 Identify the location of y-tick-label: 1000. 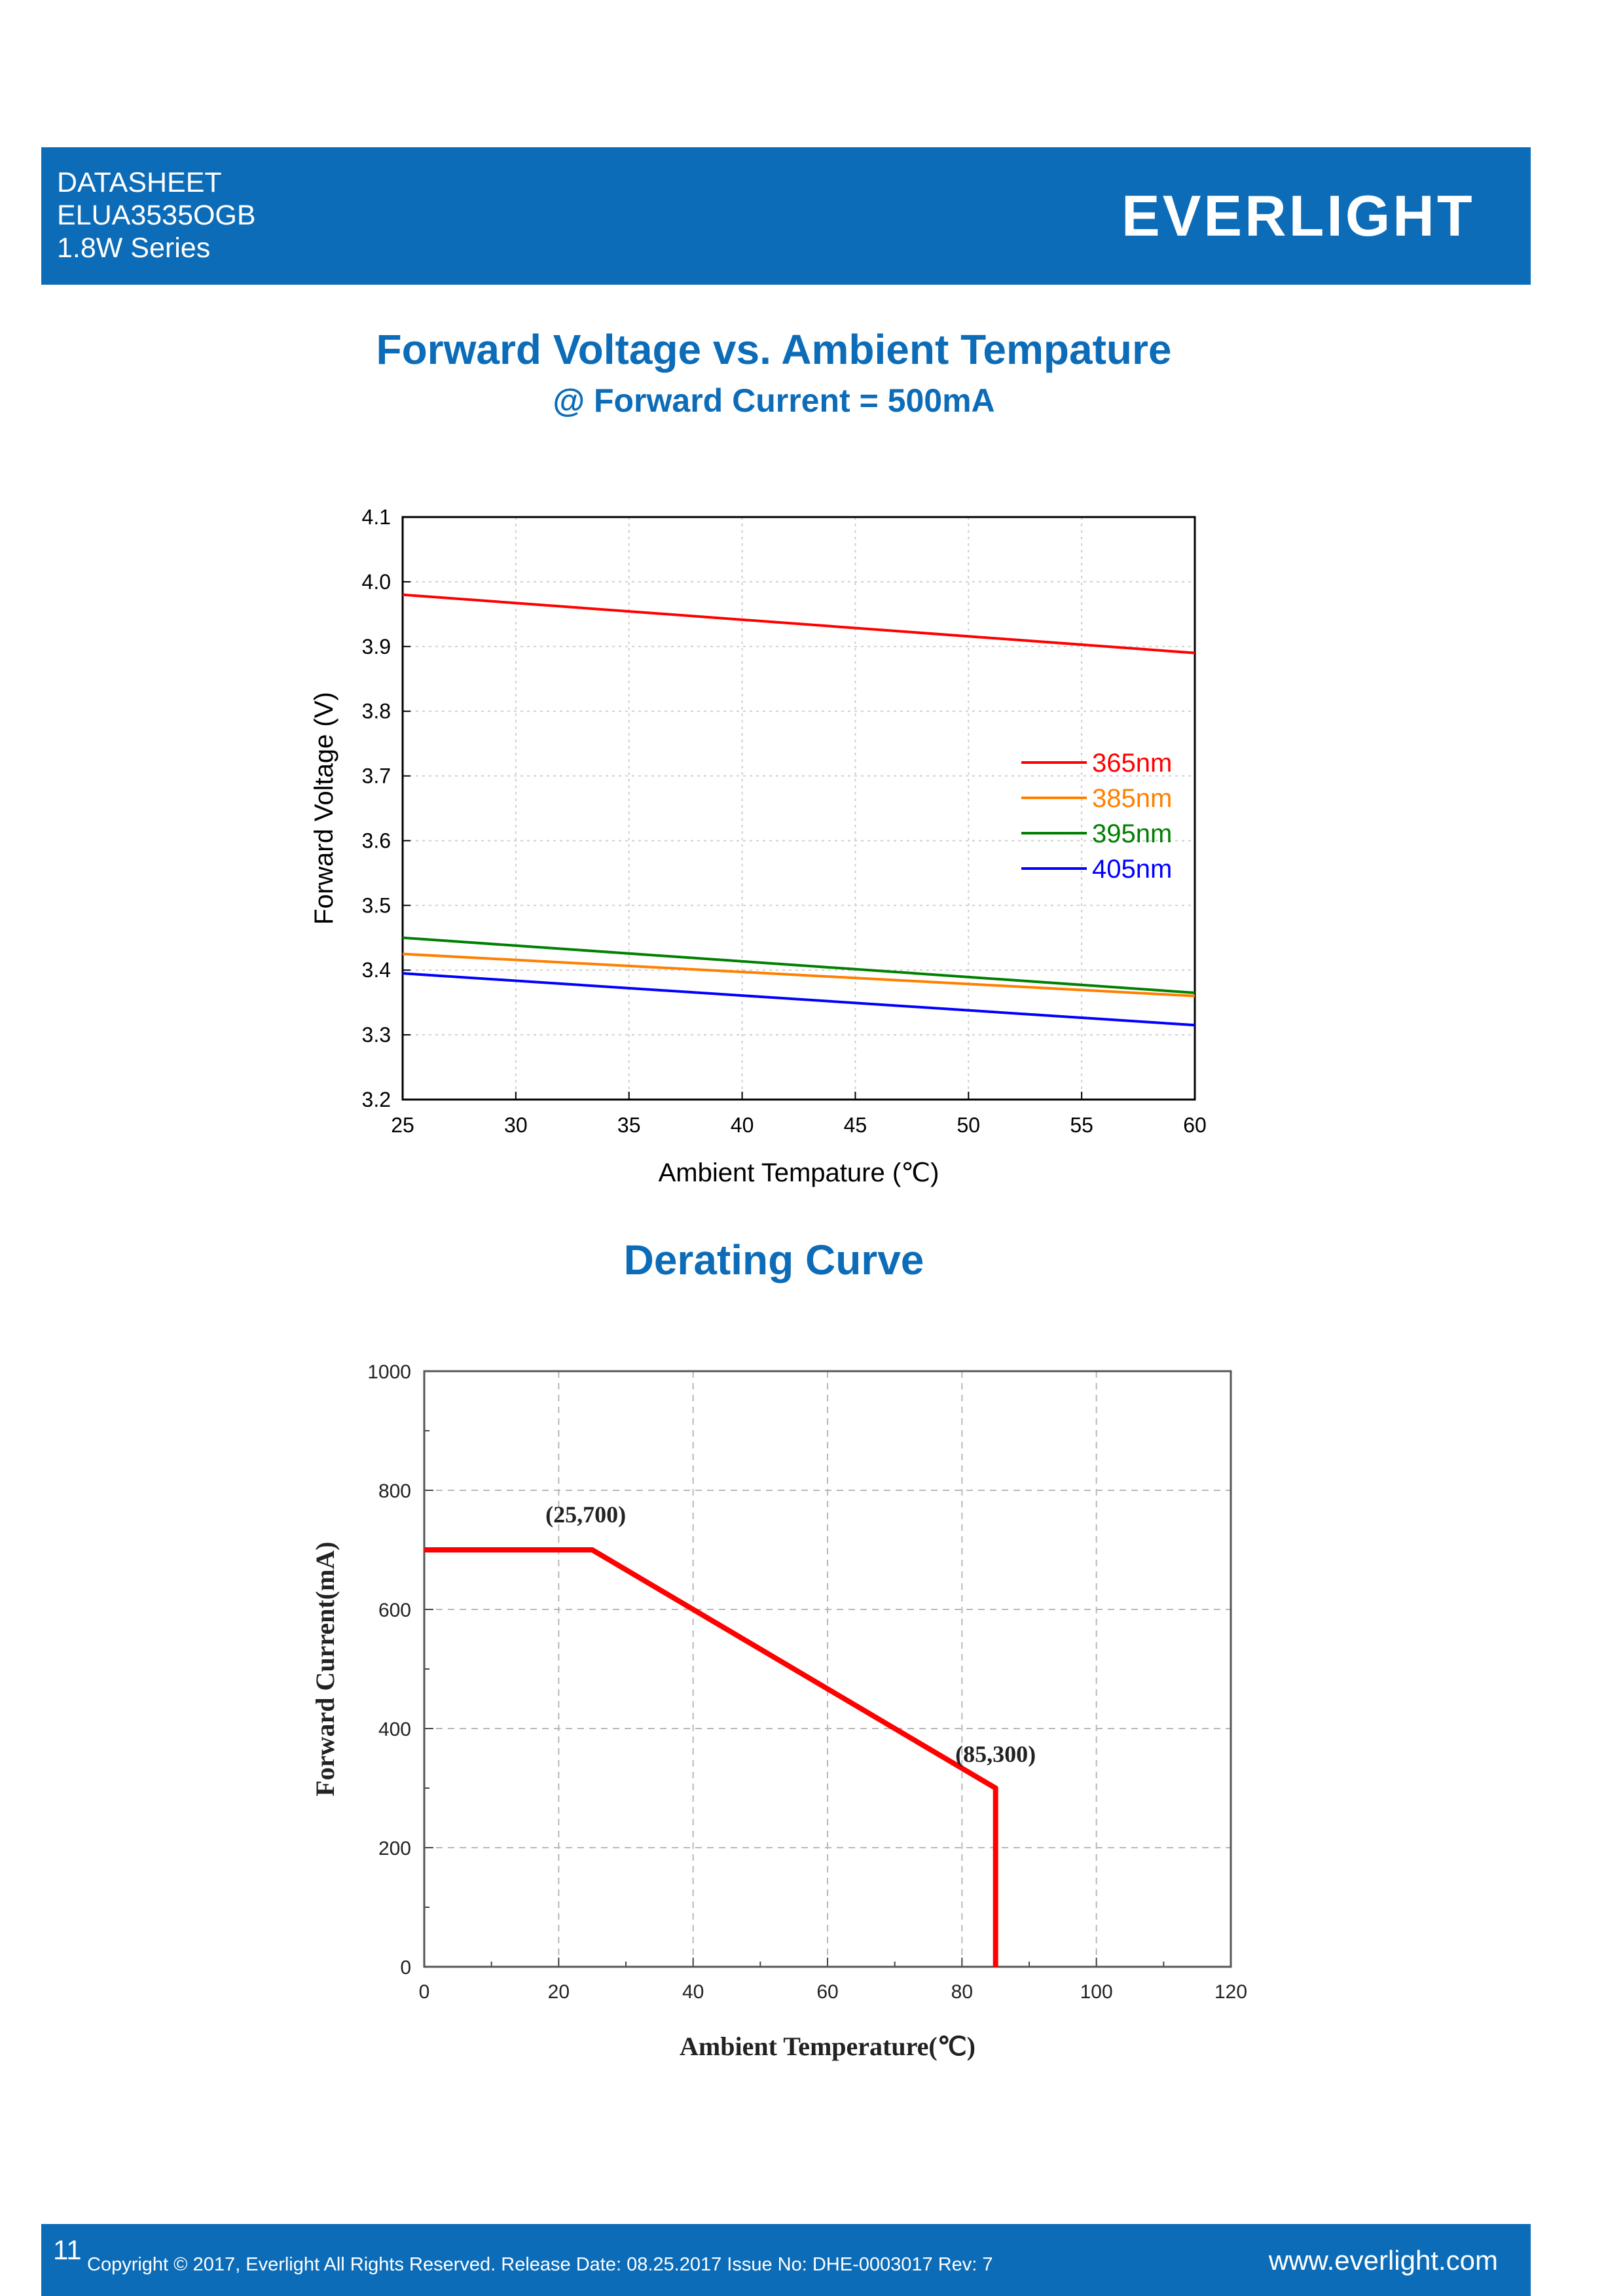
(389, 1372).